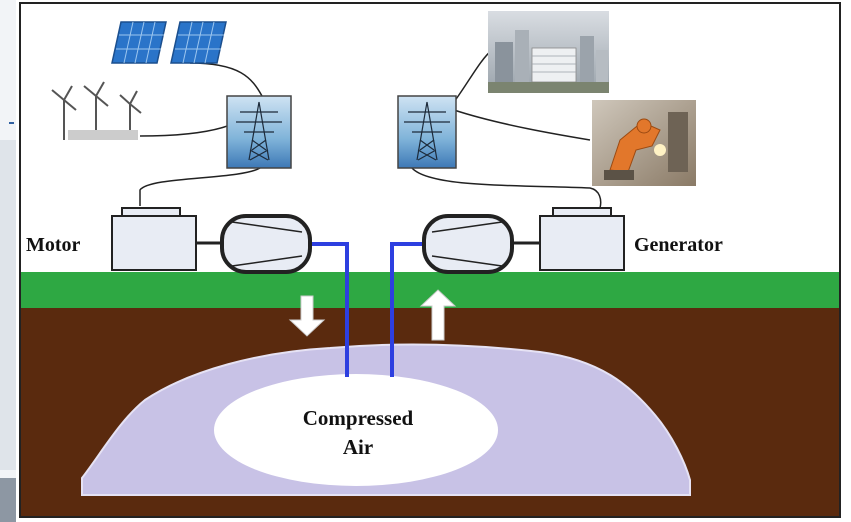 The height and width of the screenshot is (522, 851). I want to click on industrial-robot-image, so click(644, 143).